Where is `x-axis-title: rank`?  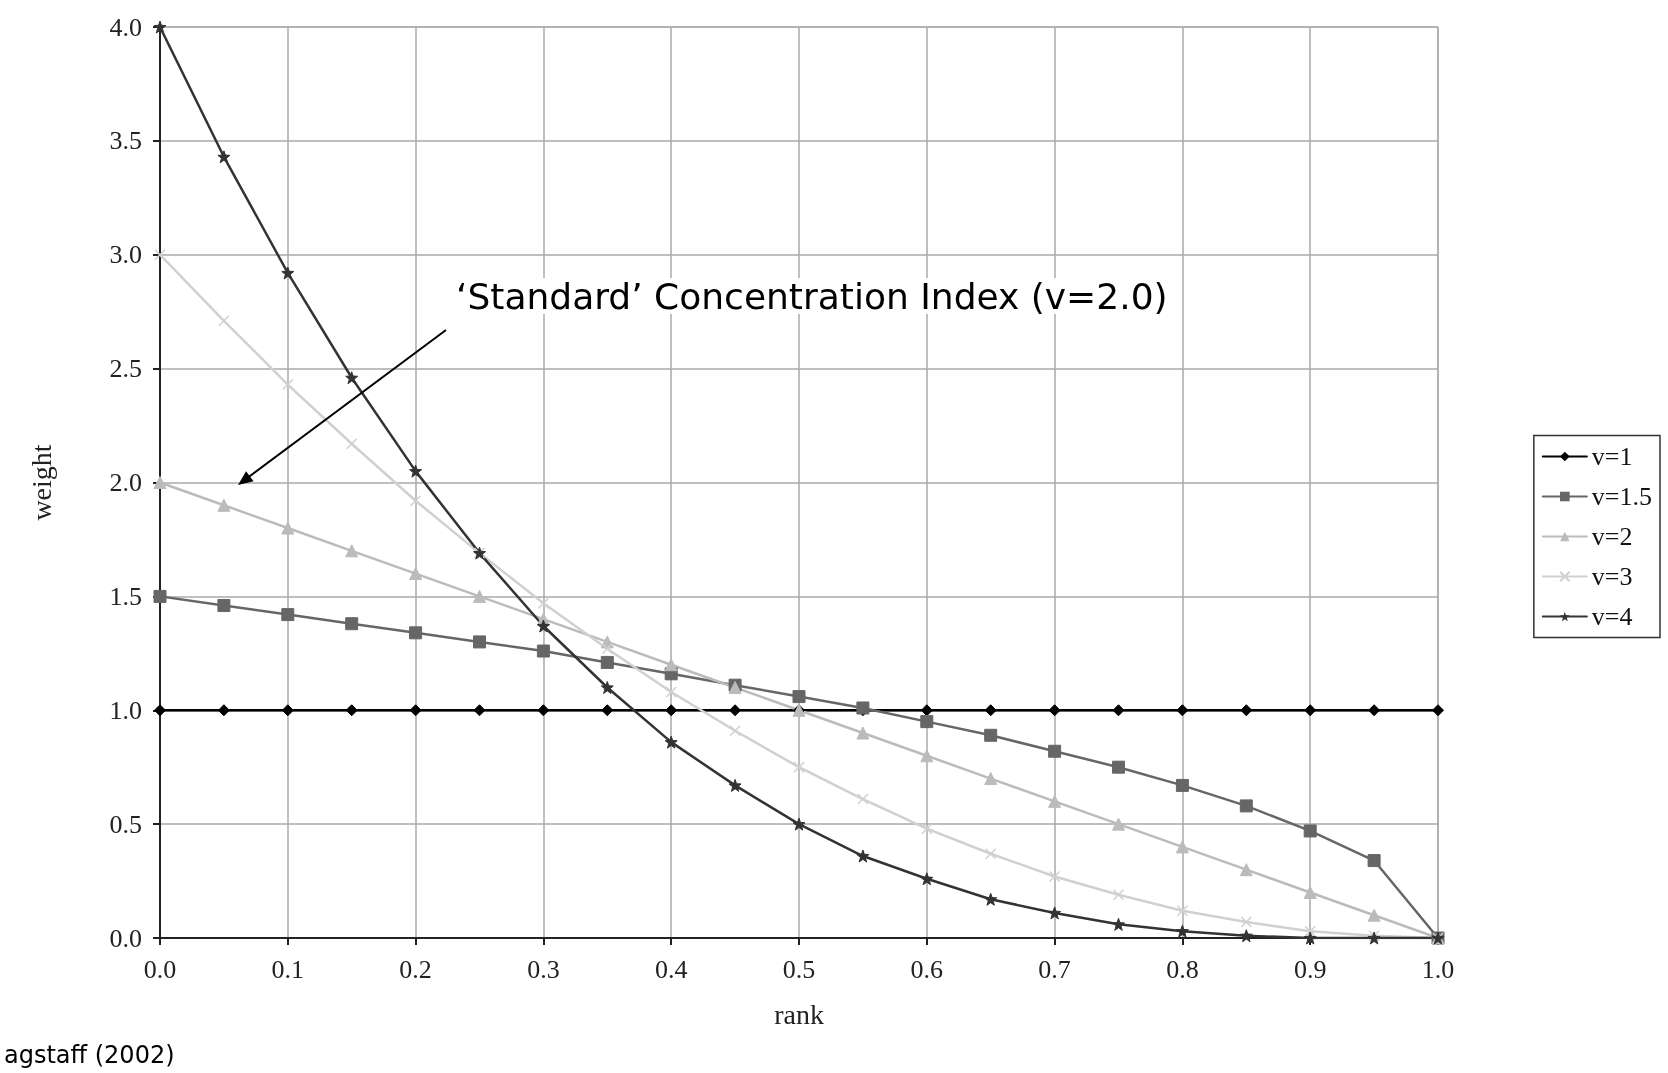 x-axis-title: rank is located at coordinates (799, 1014).